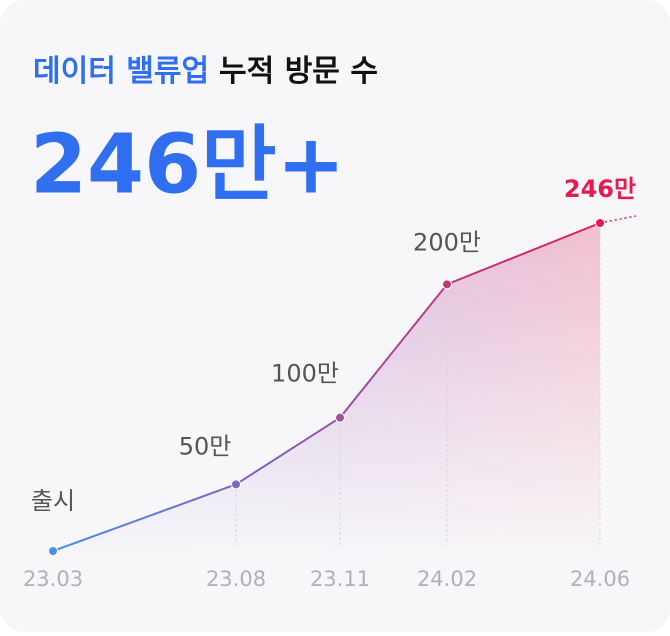 The height and width of the screenshot is (636, 670). What do you see at coordinates (298, 71) in the screenshot?
I see `title-text: 누적 방문 수` at bounding box center [298, 71].